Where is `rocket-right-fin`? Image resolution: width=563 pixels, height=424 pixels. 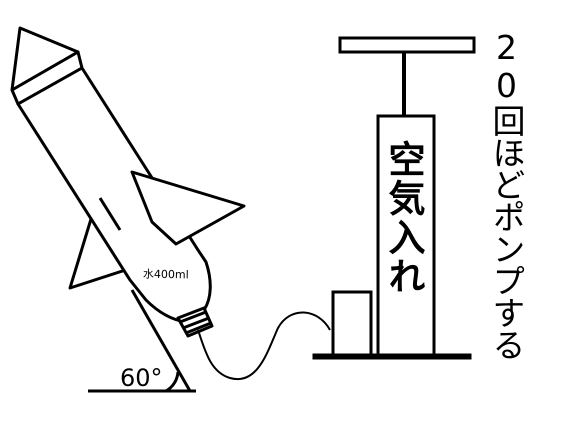 rocket-right-fin is located at coordinates (188, 208).